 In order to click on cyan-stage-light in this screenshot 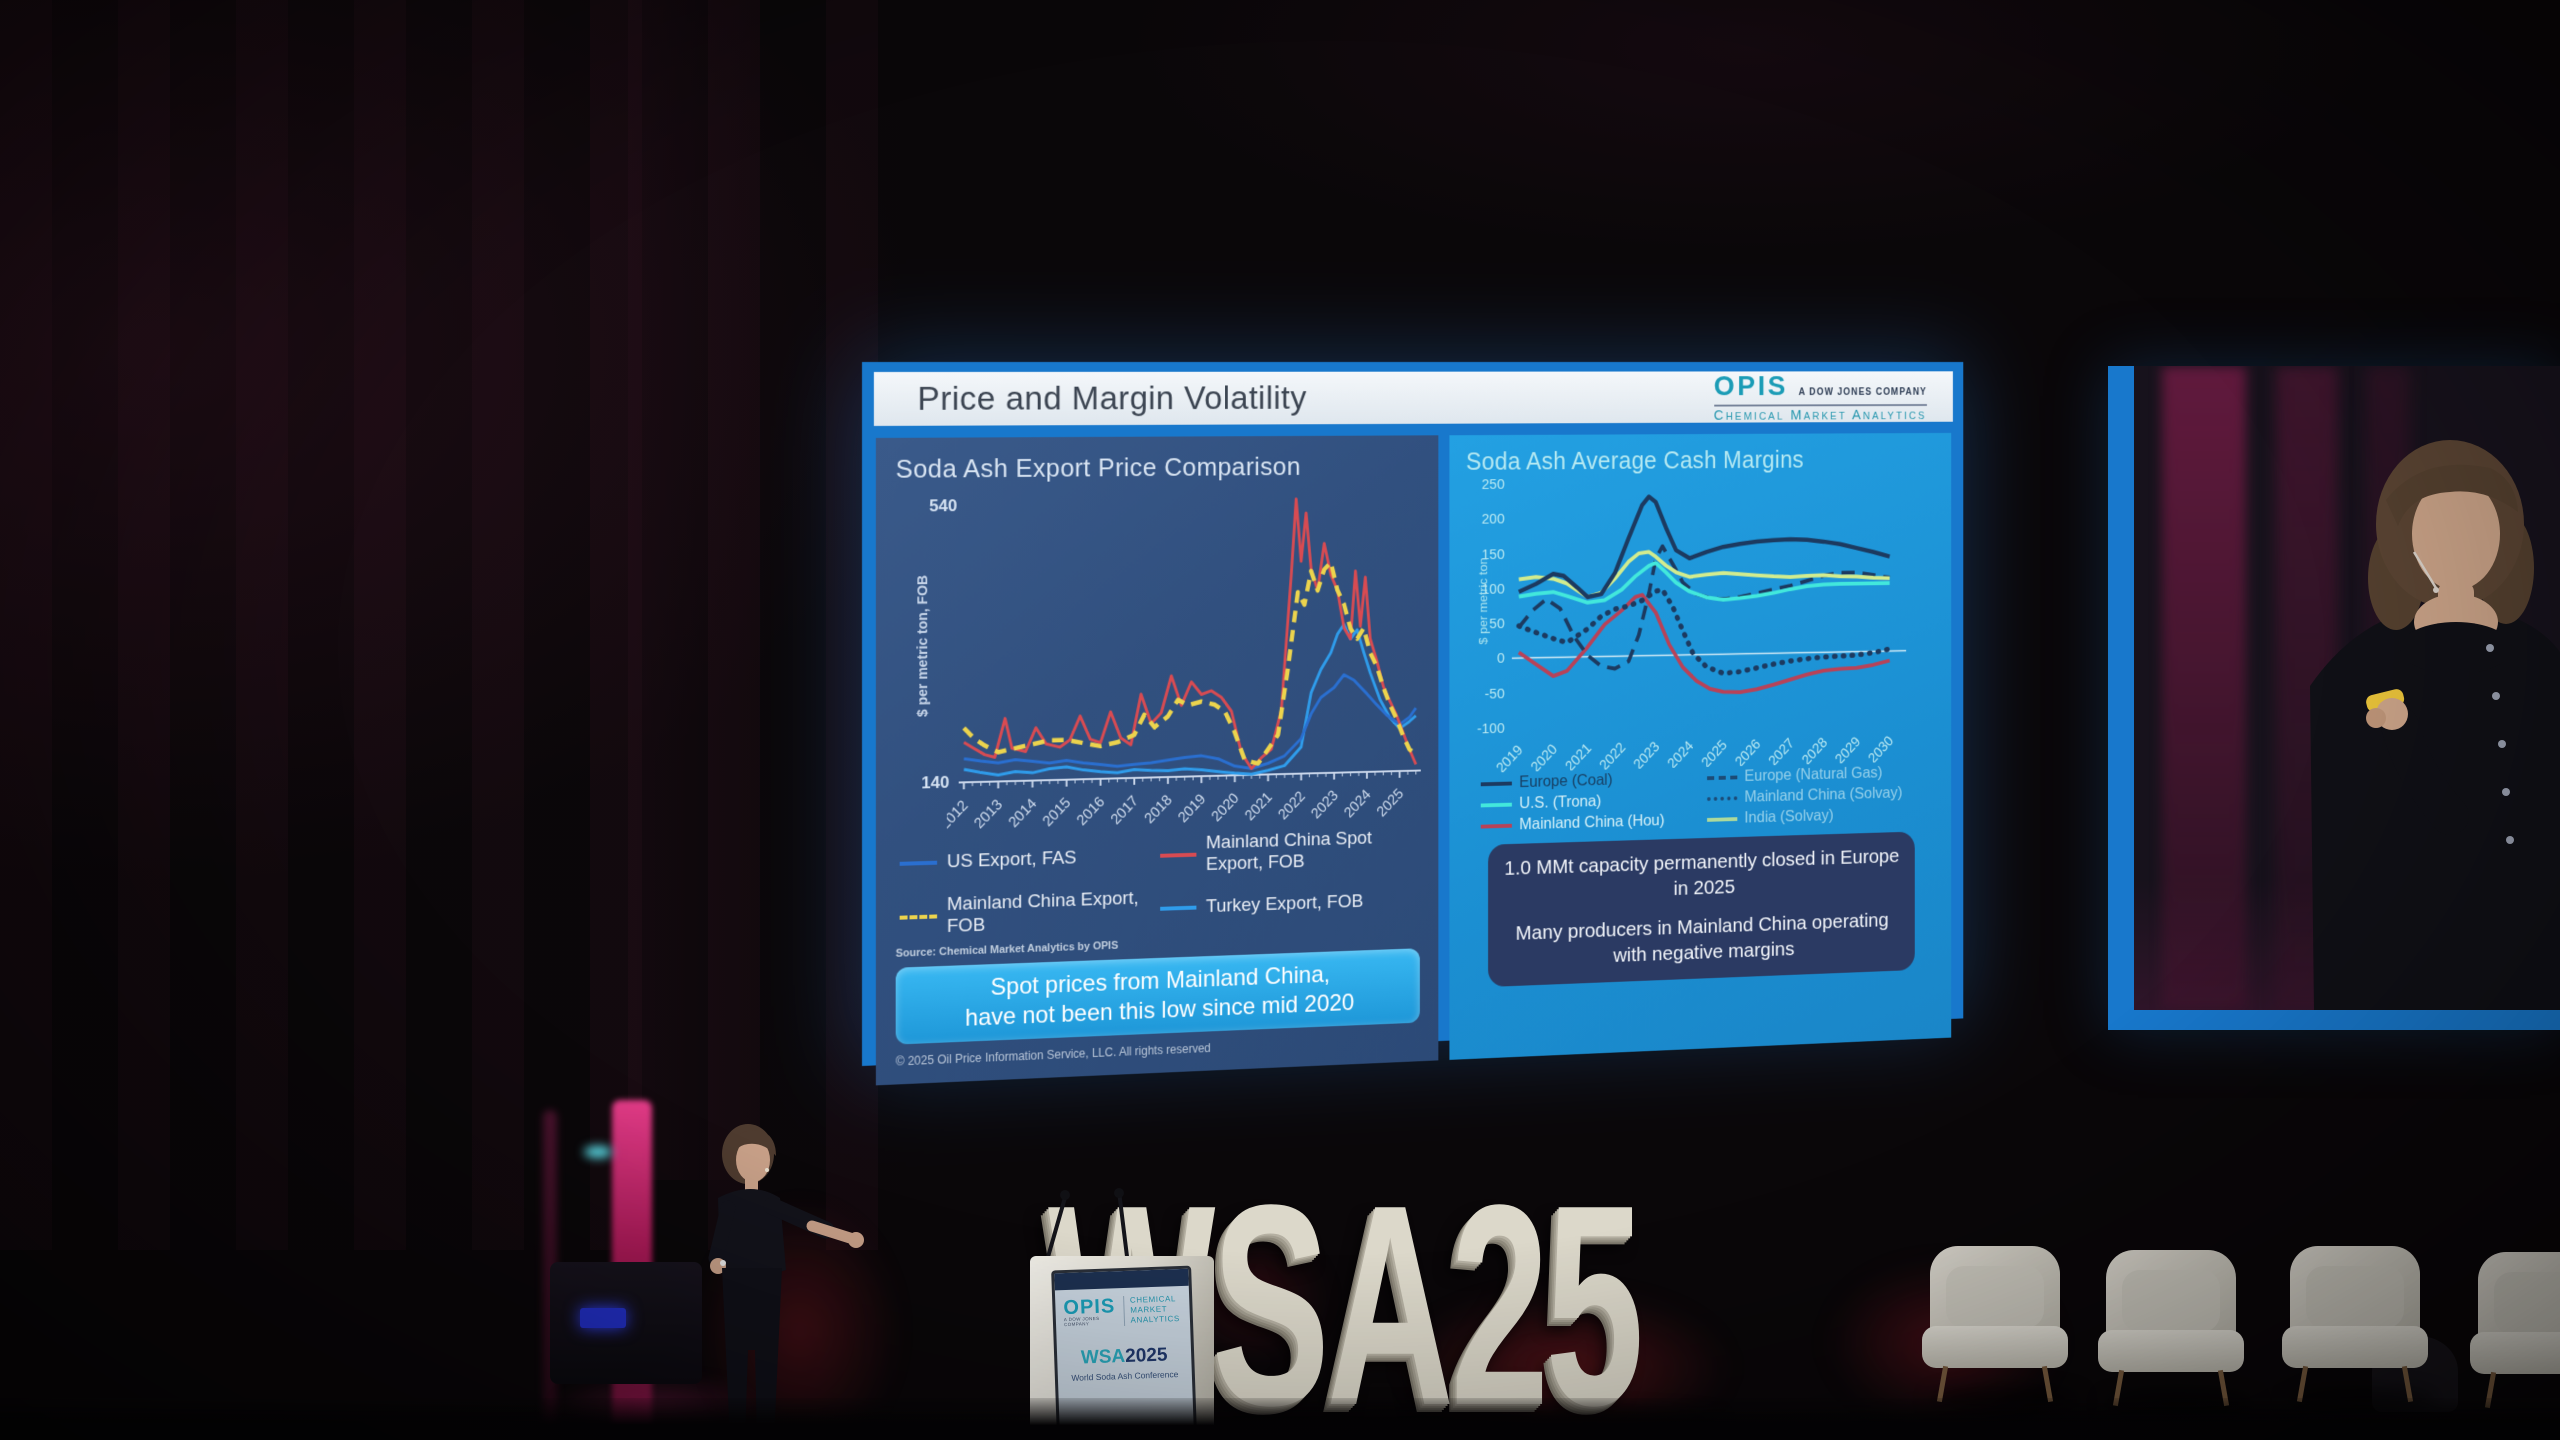, I will do `click(598, 1152)`.